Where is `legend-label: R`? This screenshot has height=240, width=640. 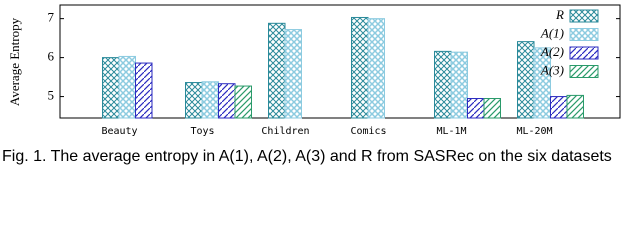
legend-label: R is located at coordinates (559, 14).